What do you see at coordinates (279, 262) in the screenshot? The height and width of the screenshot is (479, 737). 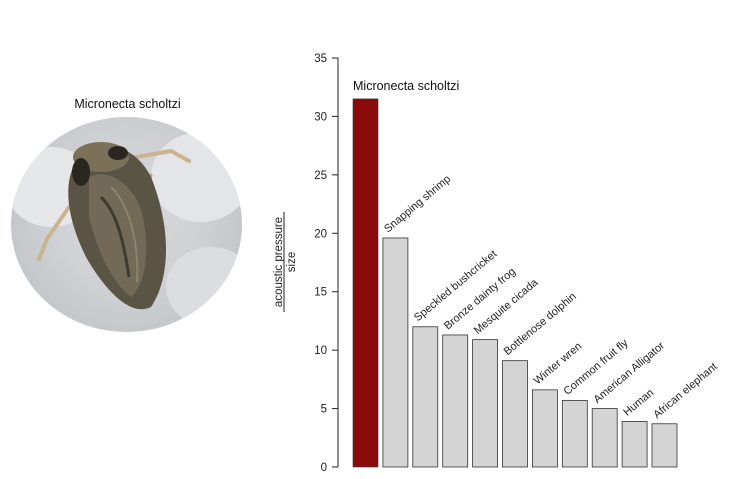 I see `y-axis-label-numerator: acoustic pressure` at bounding box center [279, 262].